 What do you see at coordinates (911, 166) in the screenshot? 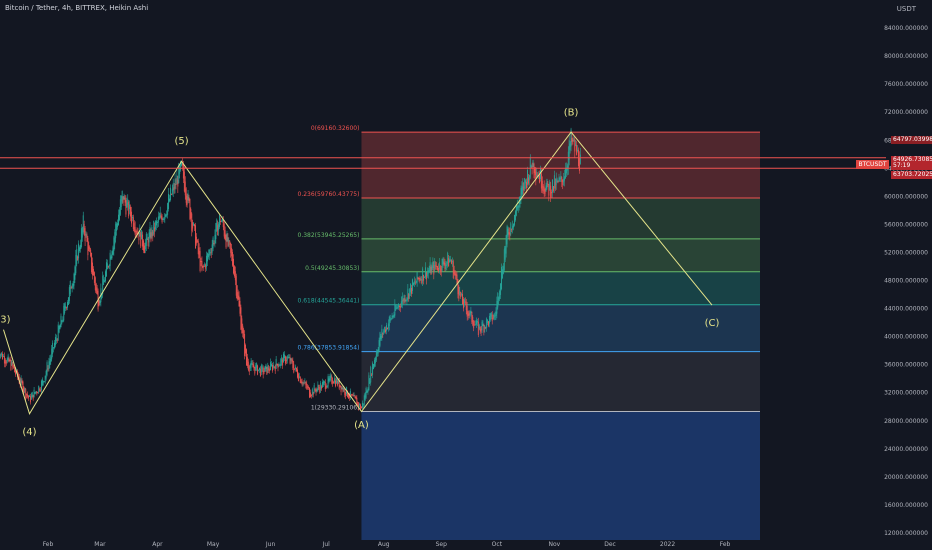
I see `price-tag: 57:19` at bounding box center [911, 166].